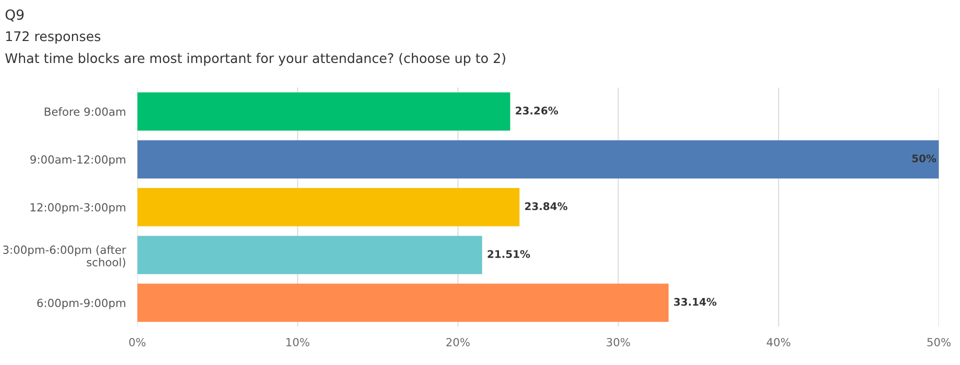 The image size is (960, 365). I want to click on x-tick-label: 30%, so click(618, 342).